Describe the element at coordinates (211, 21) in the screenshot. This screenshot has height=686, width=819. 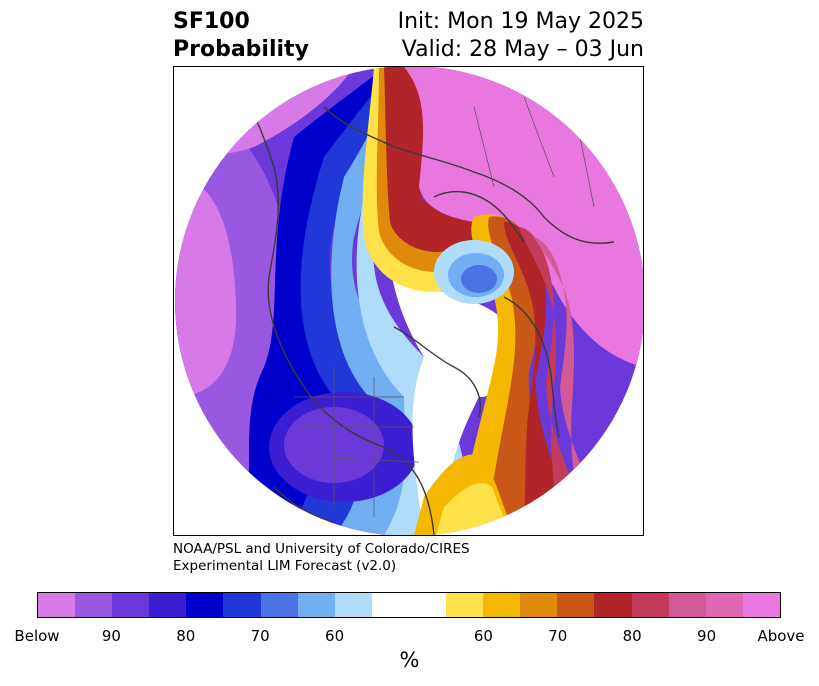
I see `title-variable: SF100` at that location.